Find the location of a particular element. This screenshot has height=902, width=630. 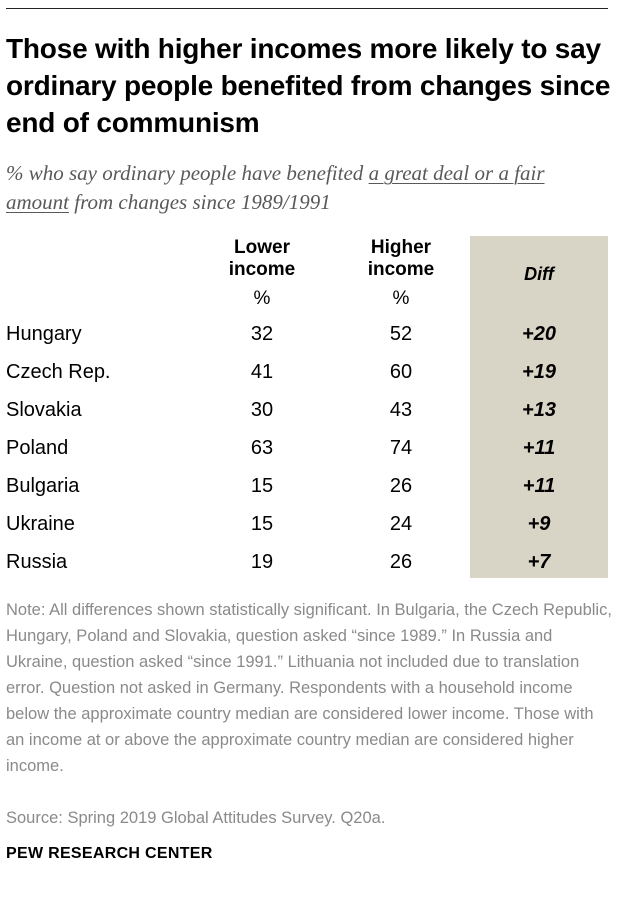

table-row: Bulgaria 15 26 +11 is located at coordinates (315, 494).